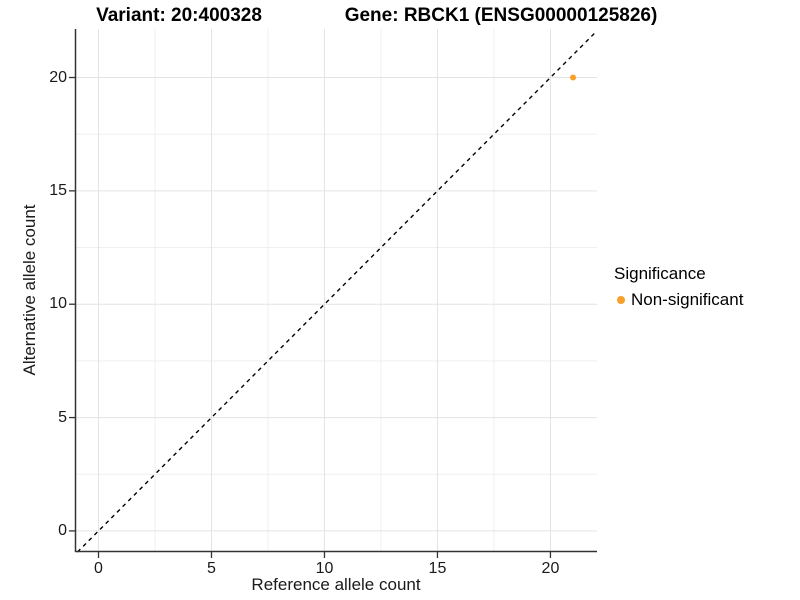  I want to click on y-tick-label: 0, so click(62, 530).